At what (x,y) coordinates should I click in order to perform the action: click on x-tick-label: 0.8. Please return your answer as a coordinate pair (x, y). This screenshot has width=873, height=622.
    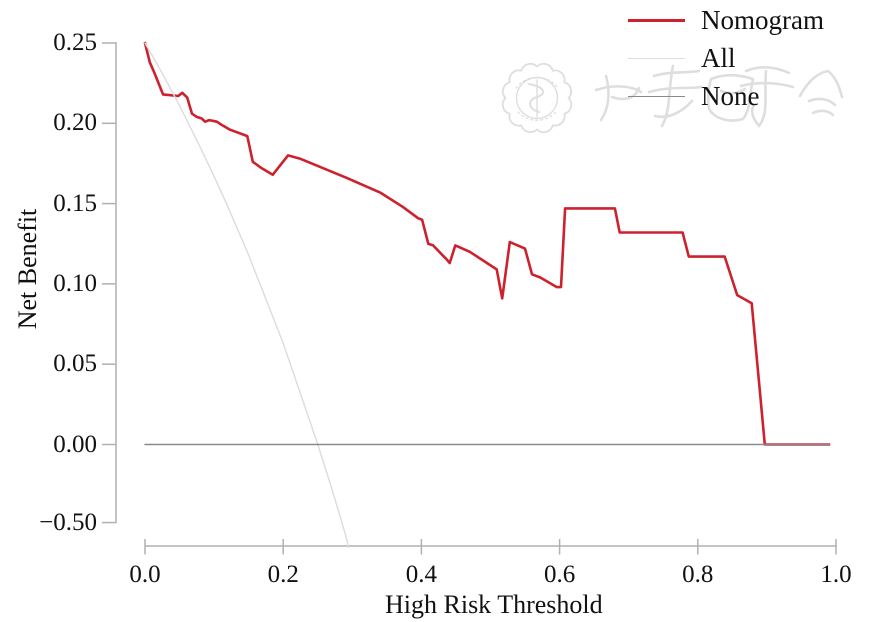
    Looking at the image, I should click on (698, 574).